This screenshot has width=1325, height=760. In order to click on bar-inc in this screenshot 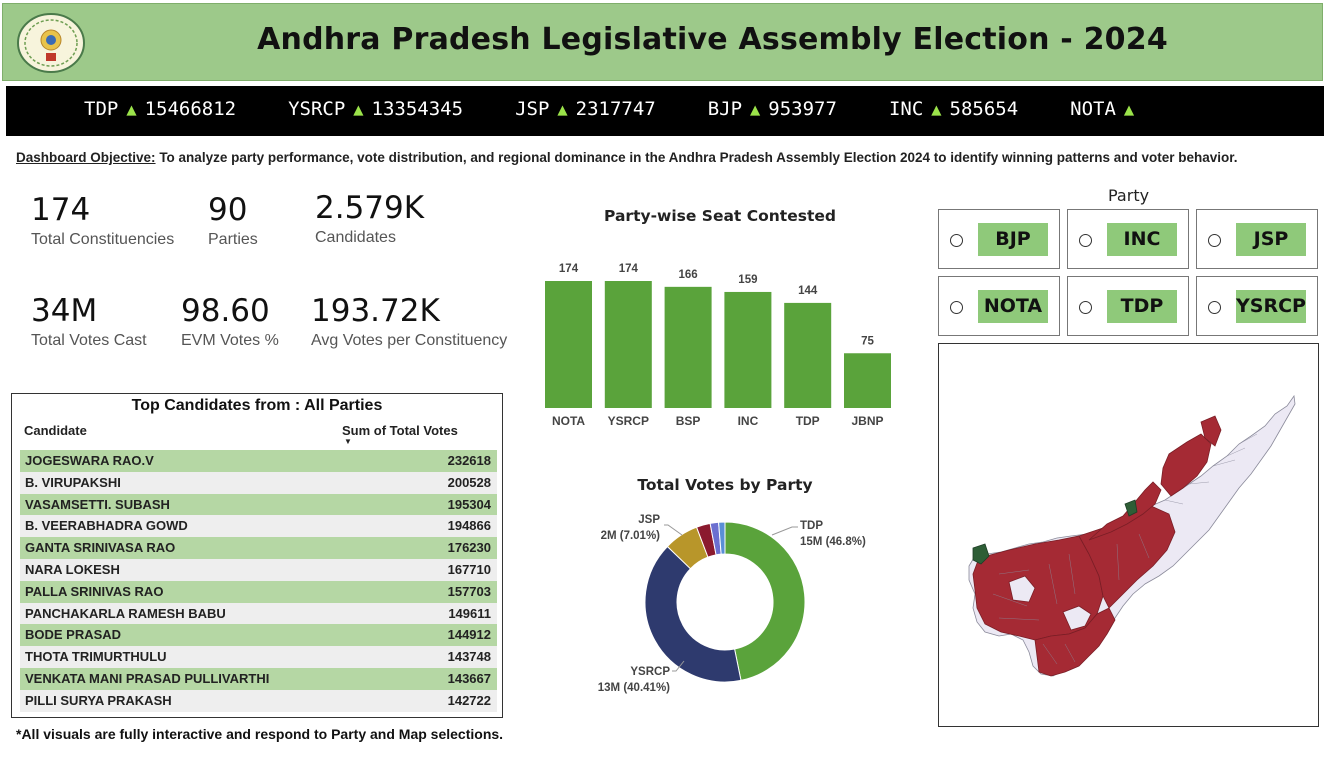, I will do `click(748, 349)`.